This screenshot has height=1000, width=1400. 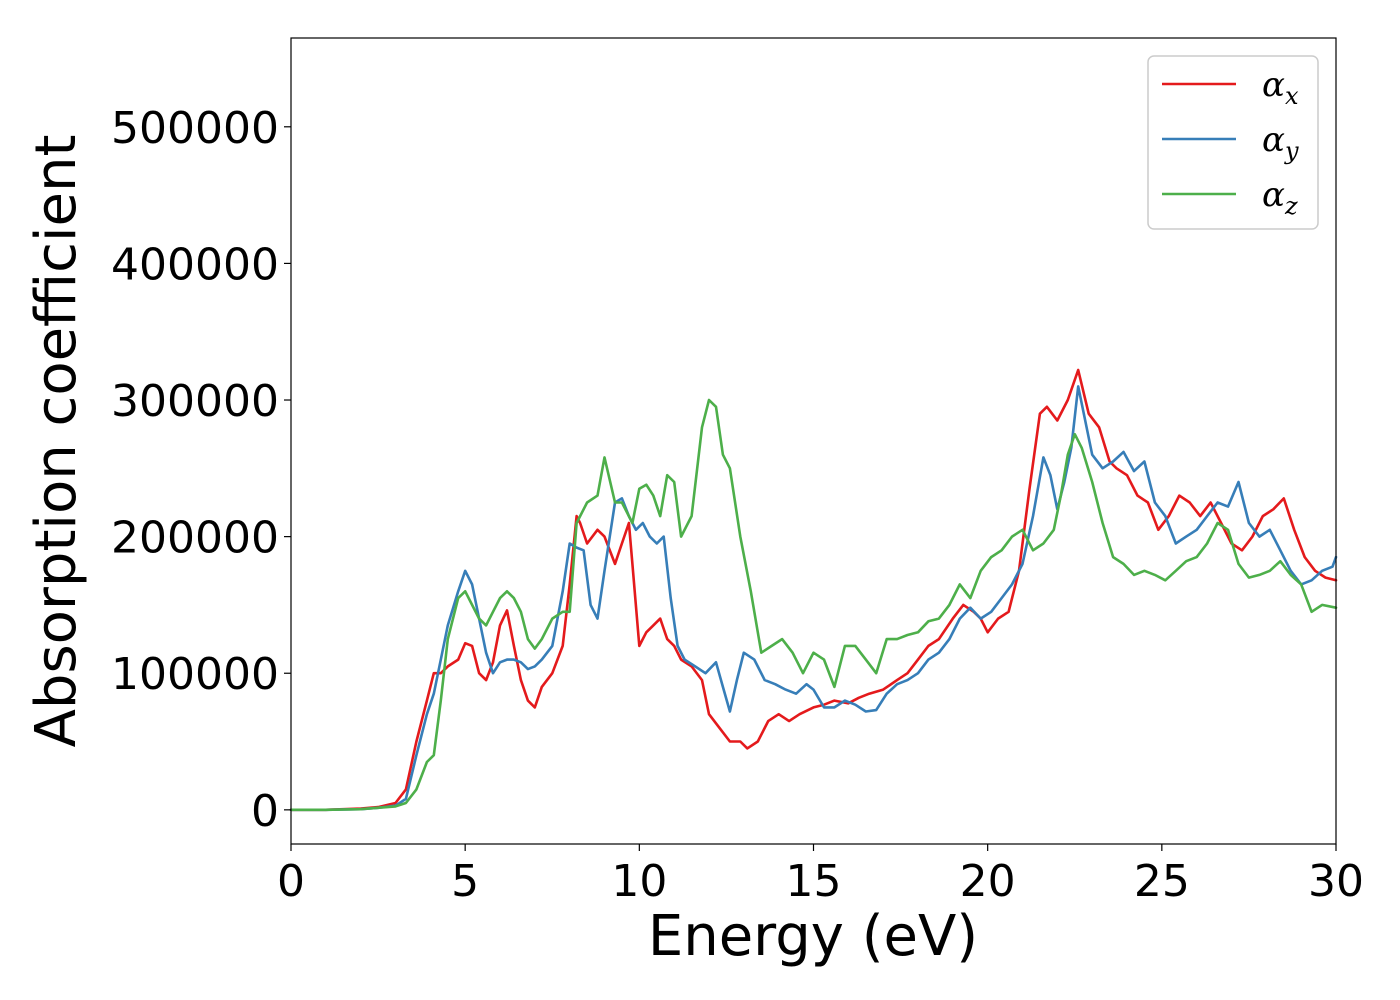 I want to click on y-tick-label: 0, so click(x=265, y=811).